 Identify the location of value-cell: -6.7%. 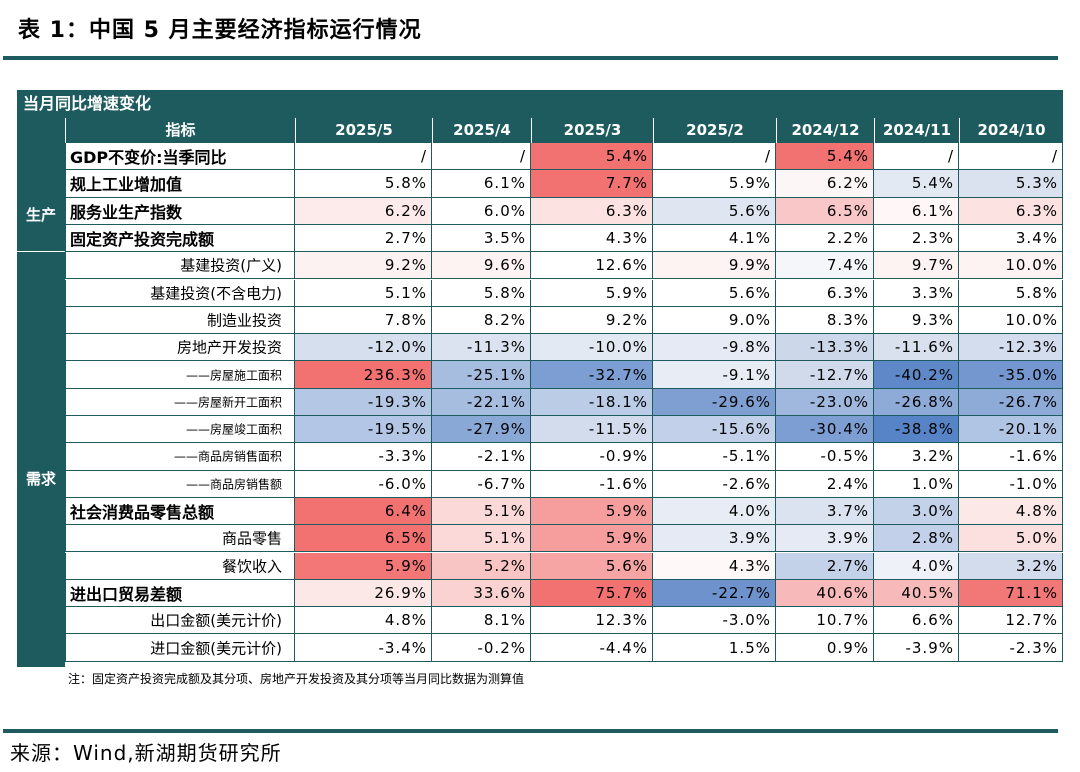
(481, 484).